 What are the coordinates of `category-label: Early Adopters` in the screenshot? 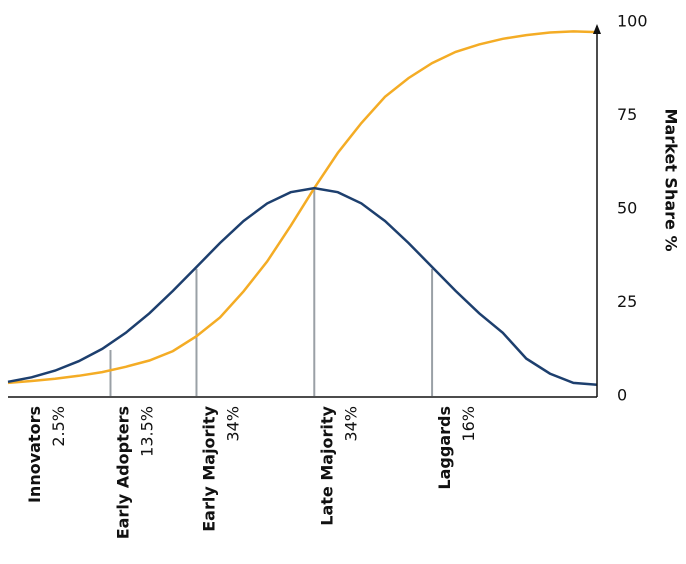 It's located at (122, 472).